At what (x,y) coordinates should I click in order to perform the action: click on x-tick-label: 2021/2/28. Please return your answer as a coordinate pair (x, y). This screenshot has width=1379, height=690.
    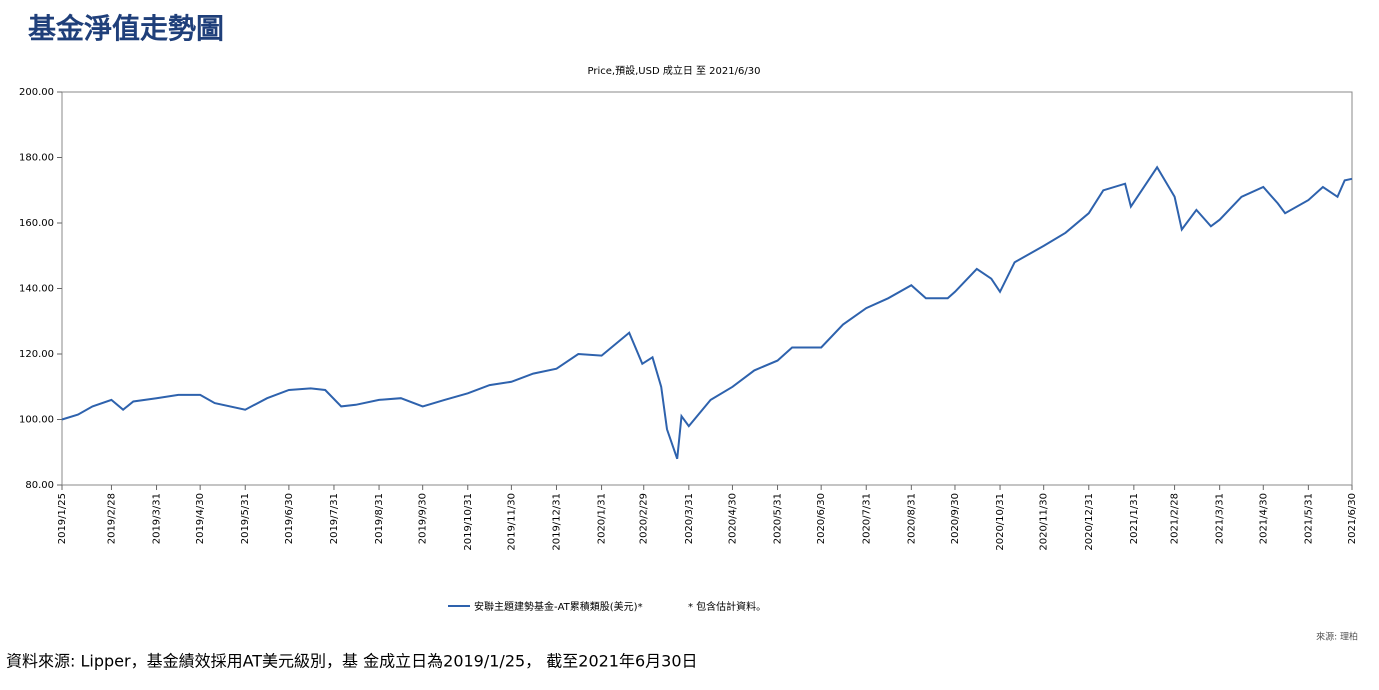
    Looking at the image, I should click on (1175, 518).